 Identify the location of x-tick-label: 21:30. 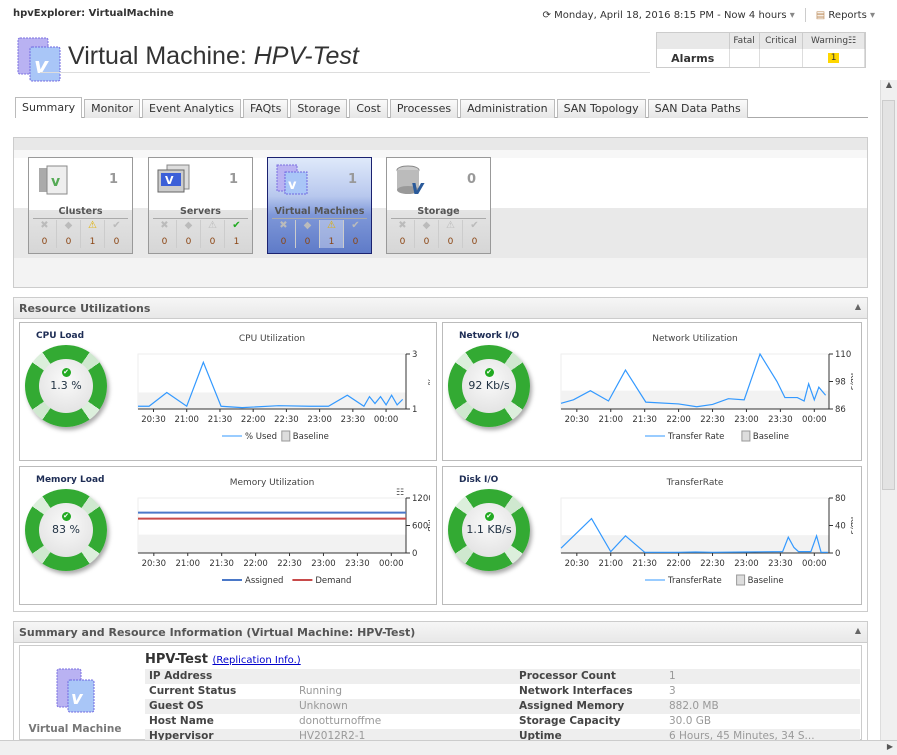
(220, 420).